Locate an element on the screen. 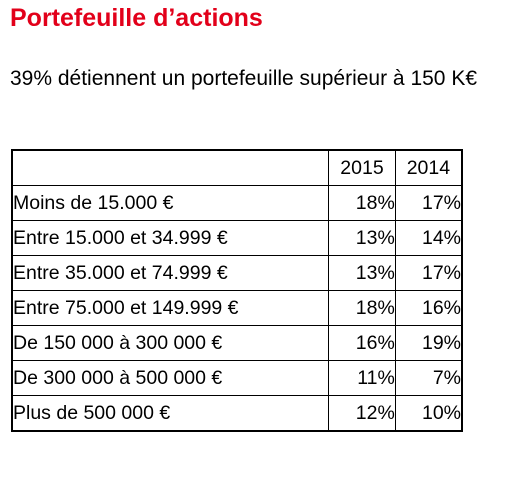 This screenshot has width=506, height=489. row-label: Entre 15.000 et 34.999 € is located at coordinates (170, 238).